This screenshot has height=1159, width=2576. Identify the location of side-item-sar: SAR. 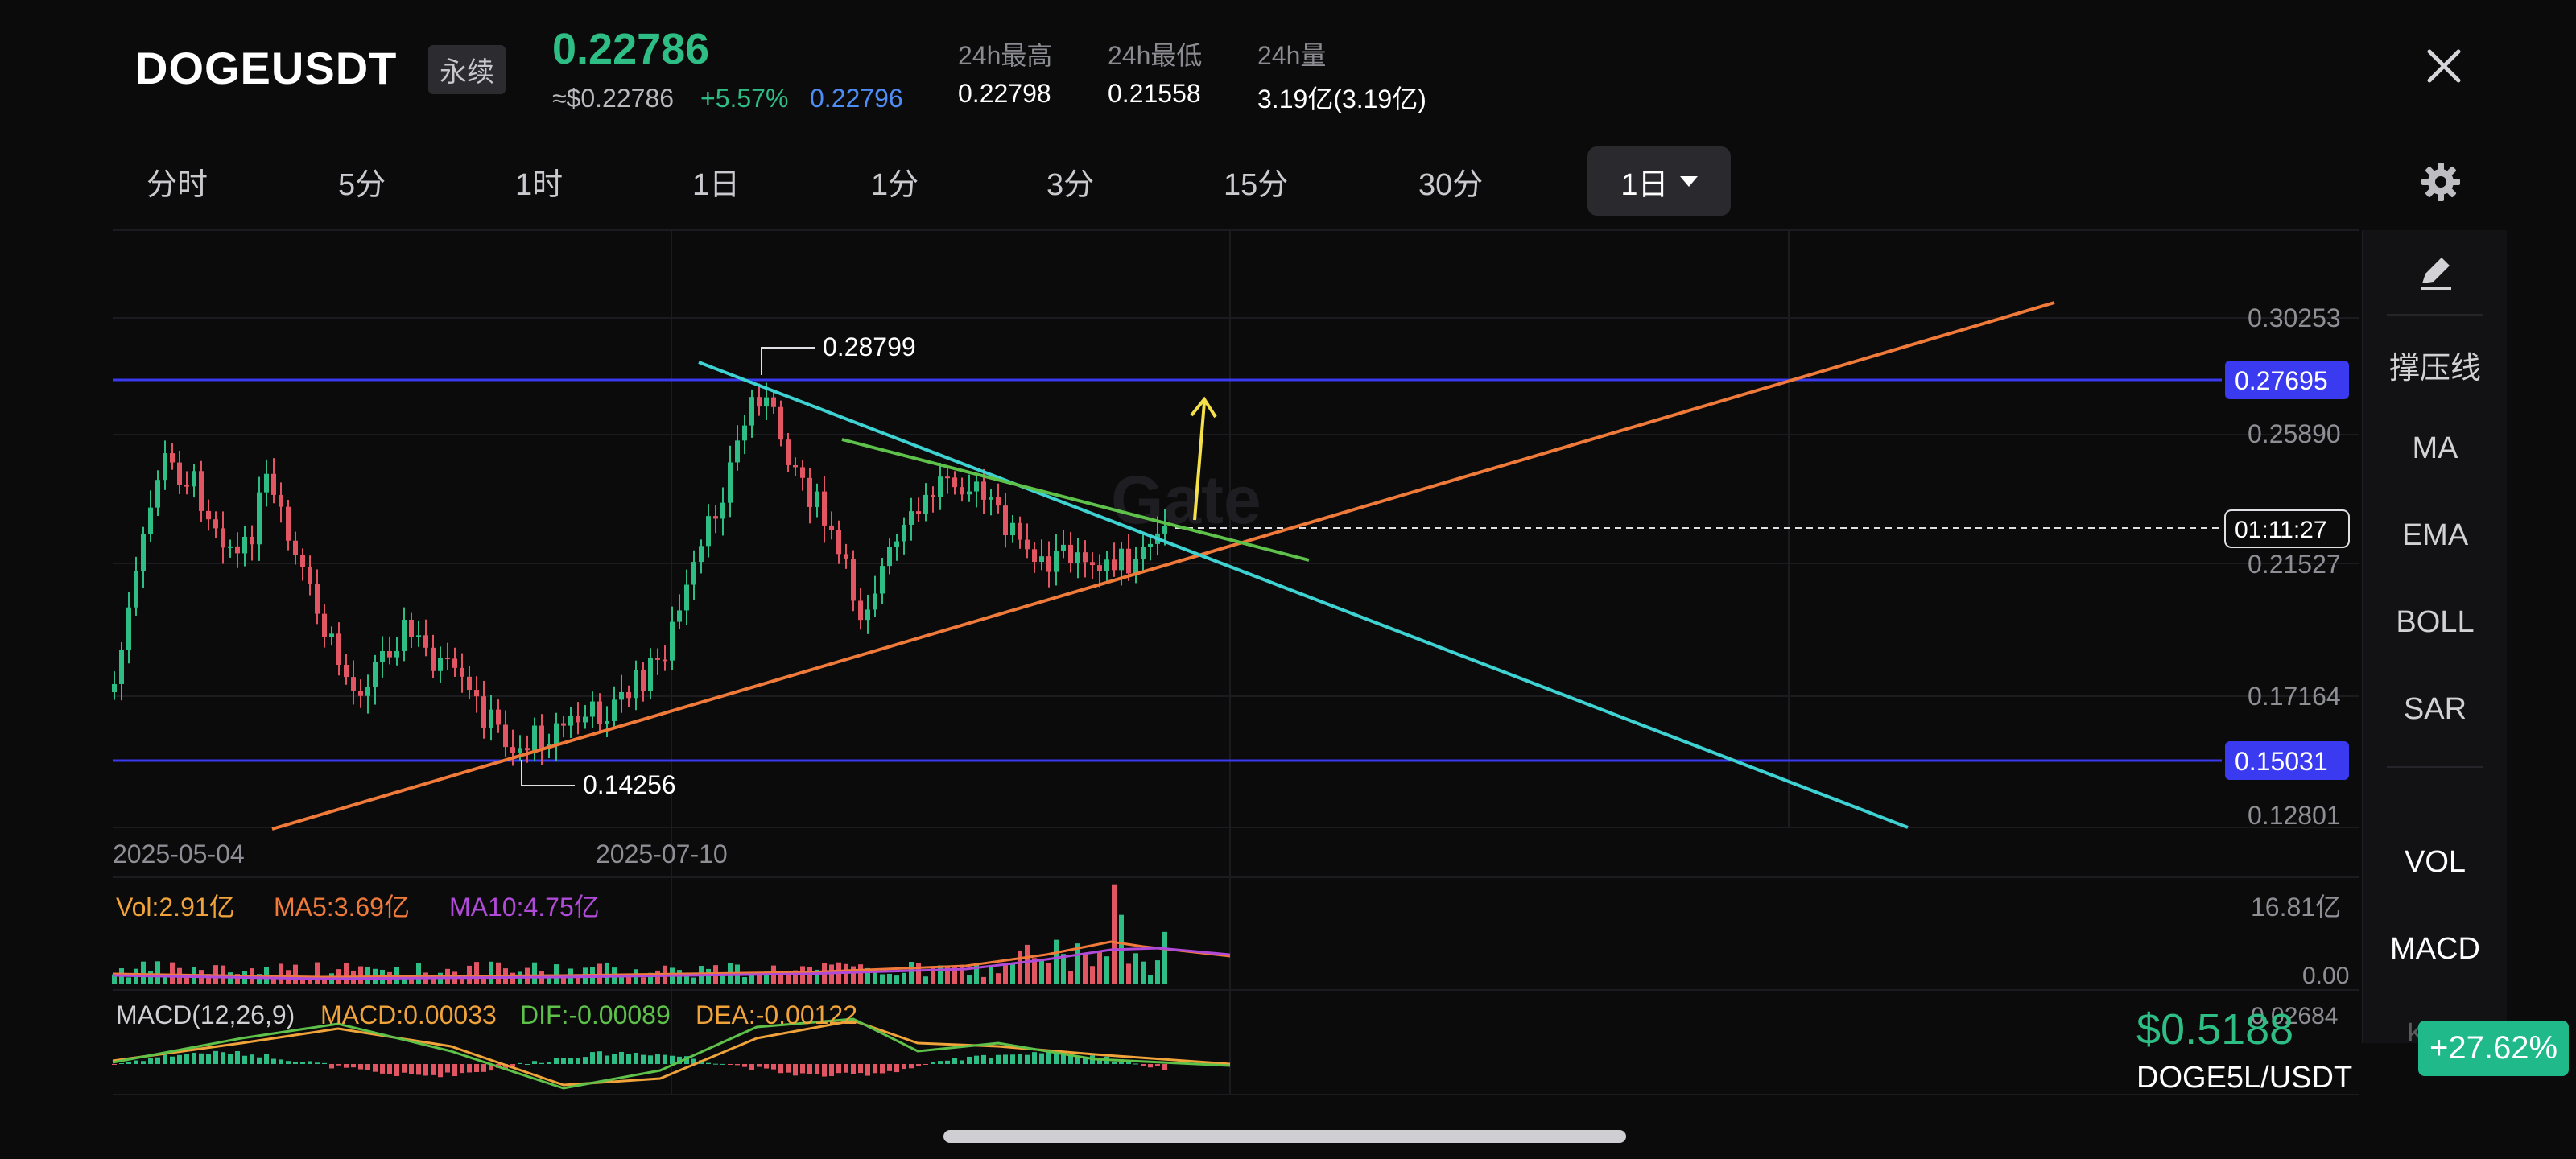
(2435, 709).